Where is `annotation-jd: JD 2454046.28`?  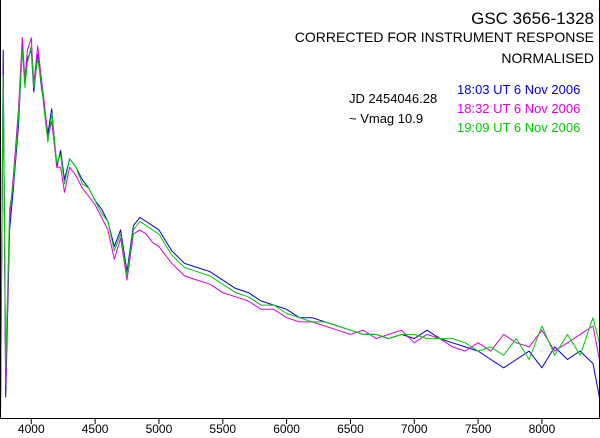
annotation-jd: JD 2454046.28 is located at coordinates (393, 98).